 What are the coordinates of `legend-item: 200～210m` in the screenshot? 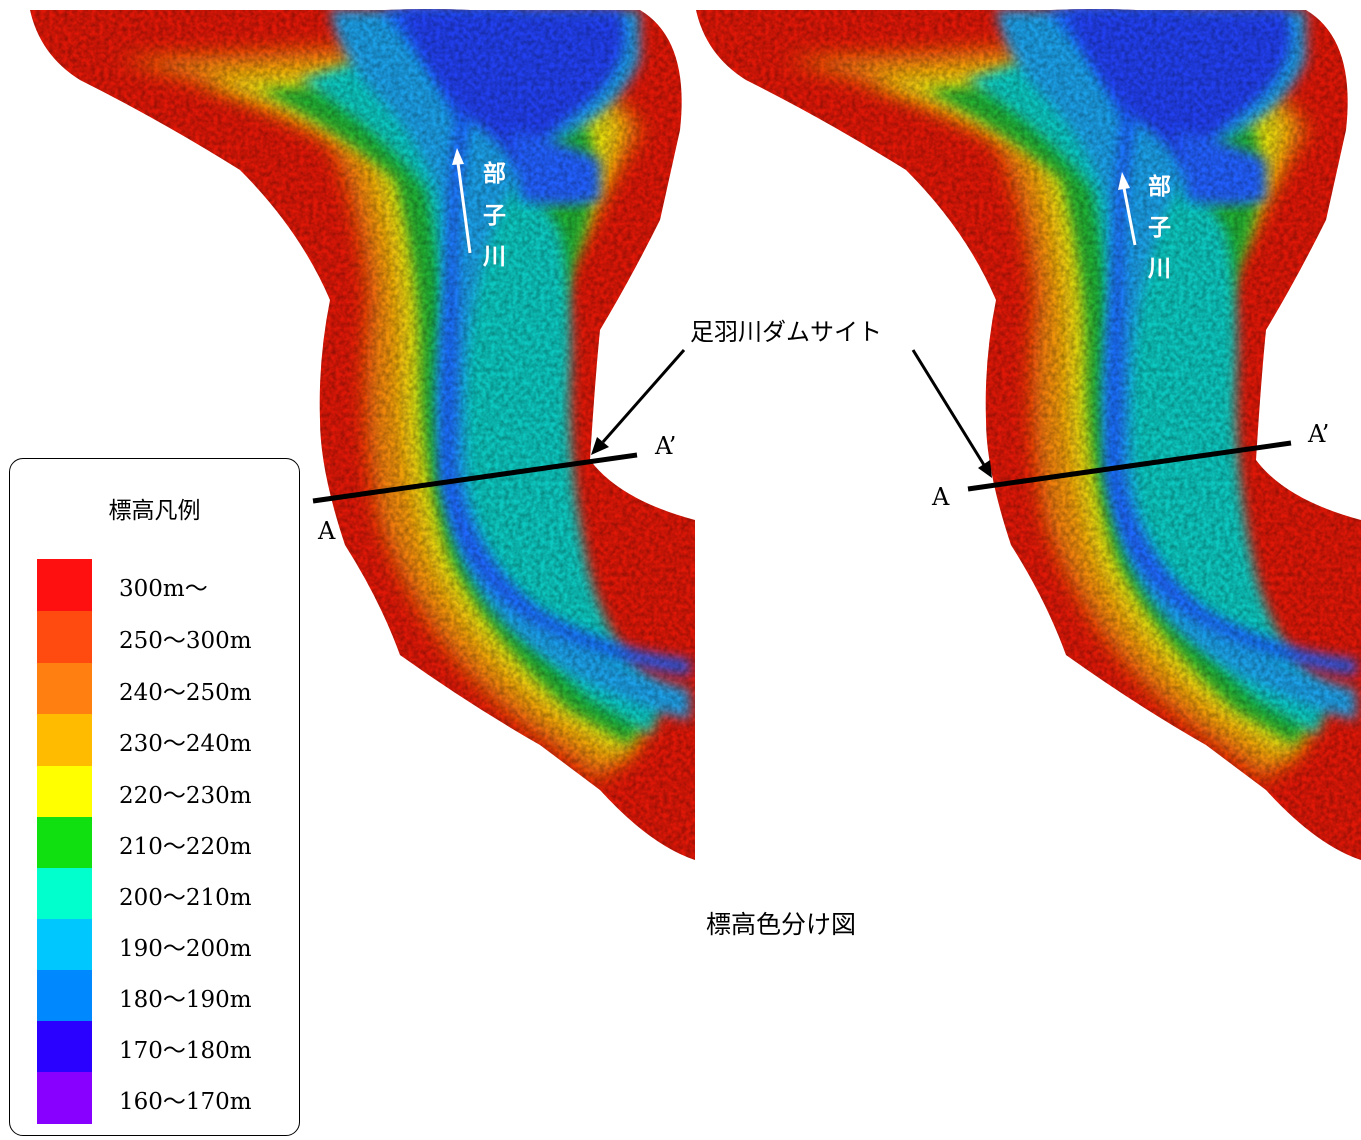 It's located at (162, 894).